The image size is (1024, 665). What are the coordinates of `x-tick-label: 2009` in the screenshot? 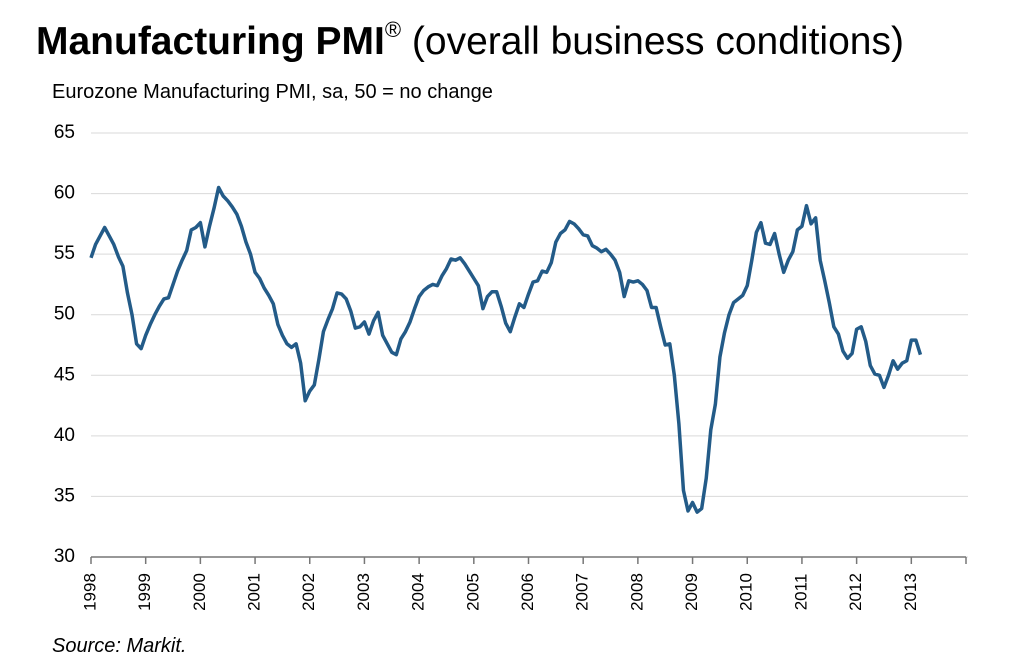 It's located at (691, 592).